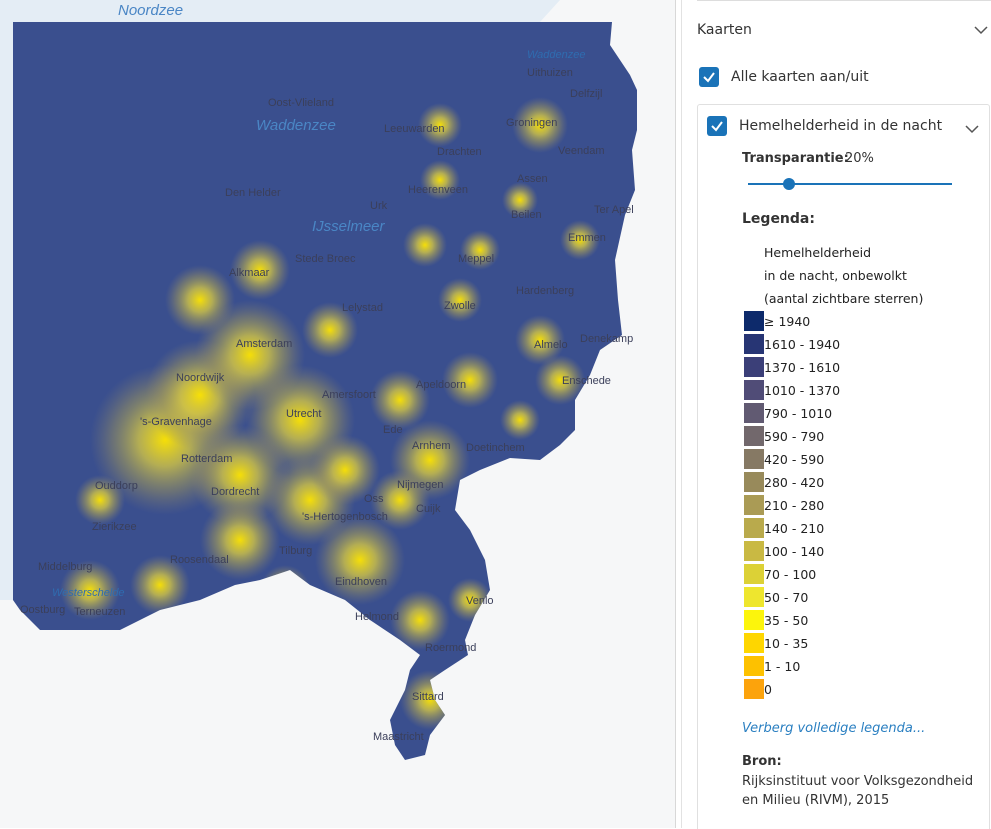 The image size is (991, 829). I want to click on legend-title: in de nacht, onbewolkt, so click(835, 275).